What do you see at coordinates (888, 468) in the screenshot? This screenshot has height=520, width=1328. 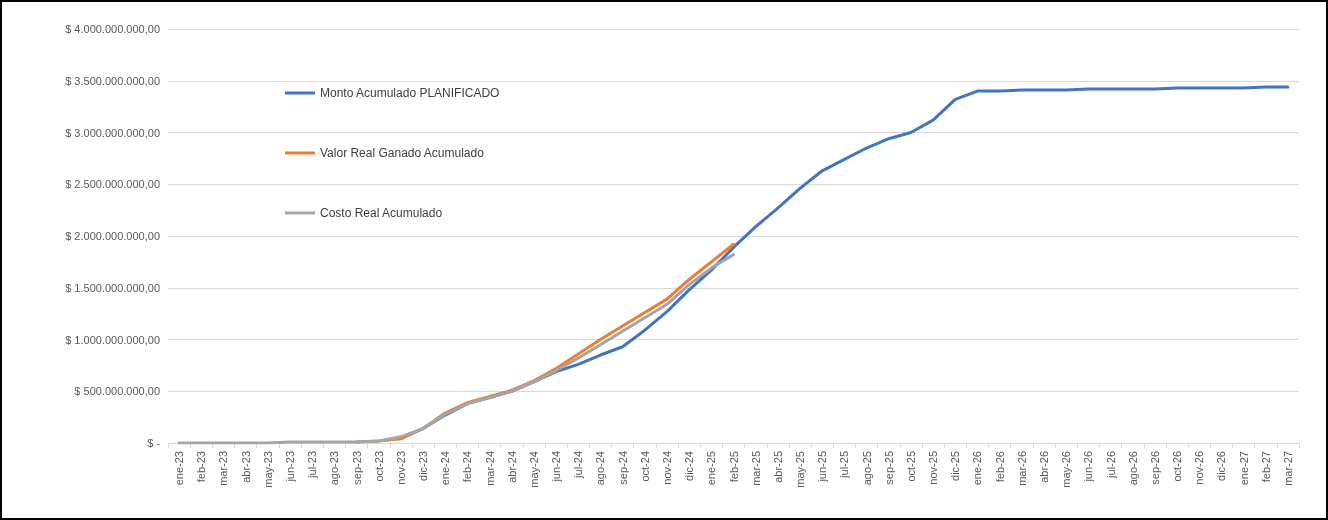 I see `x-tick-label: sep-25` at bounding box center [888, 468].